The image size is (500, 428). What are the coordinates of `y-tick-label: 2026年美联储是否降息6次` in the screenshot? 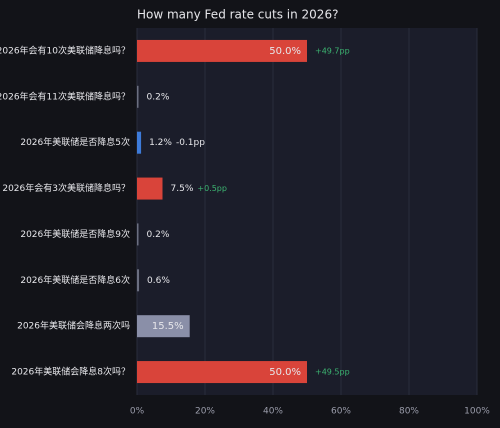 It's located at (75, 280).